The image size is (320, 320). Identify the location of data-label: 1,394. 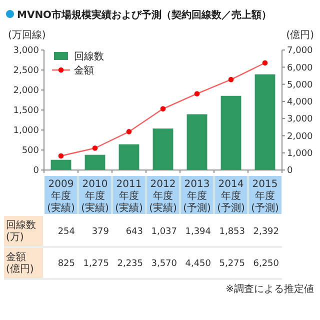
(198, 232).